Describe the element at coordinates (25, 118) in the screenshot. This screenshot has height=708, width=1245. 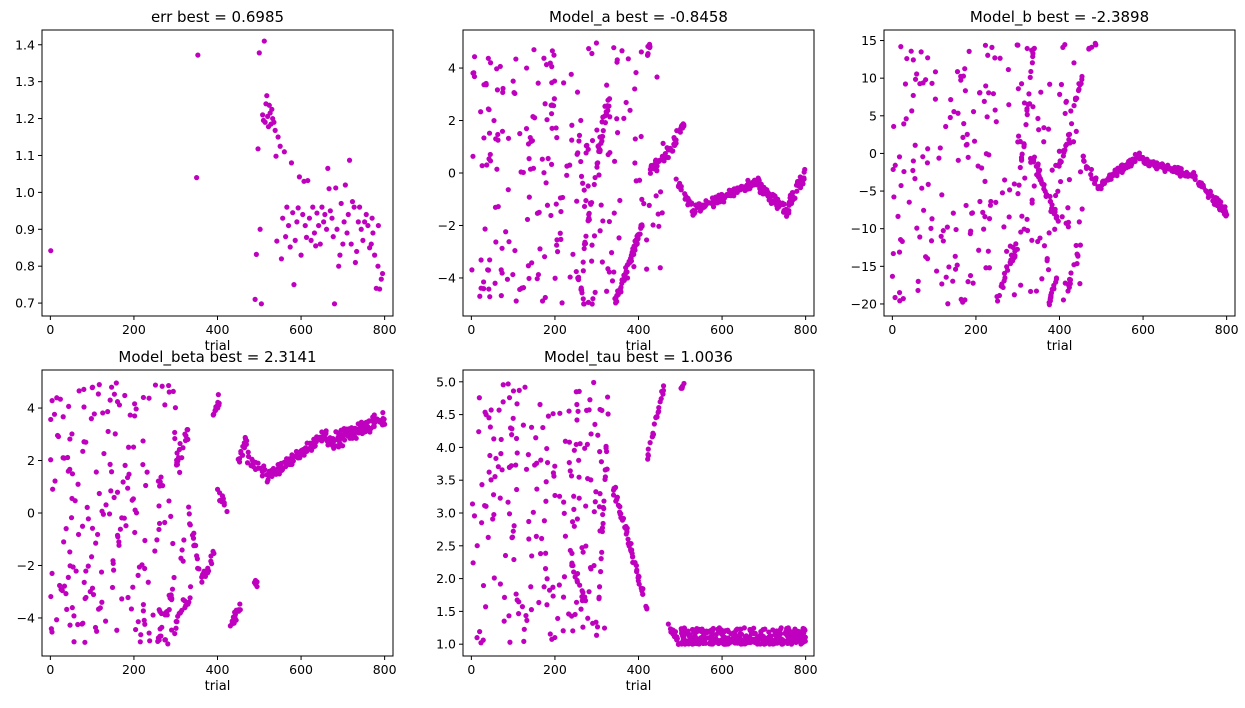
I see `y-tick-label: 1.2` at that location.